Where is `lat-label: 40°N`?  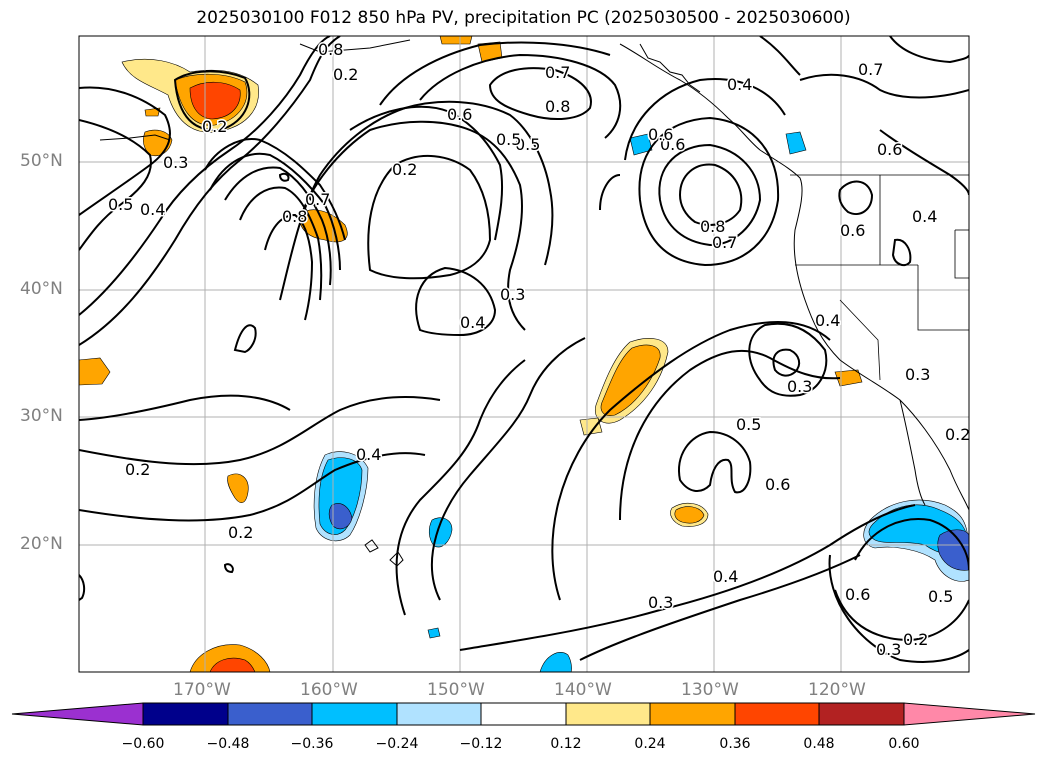
lat-label: 40°N is located at coordinates (41, 289).